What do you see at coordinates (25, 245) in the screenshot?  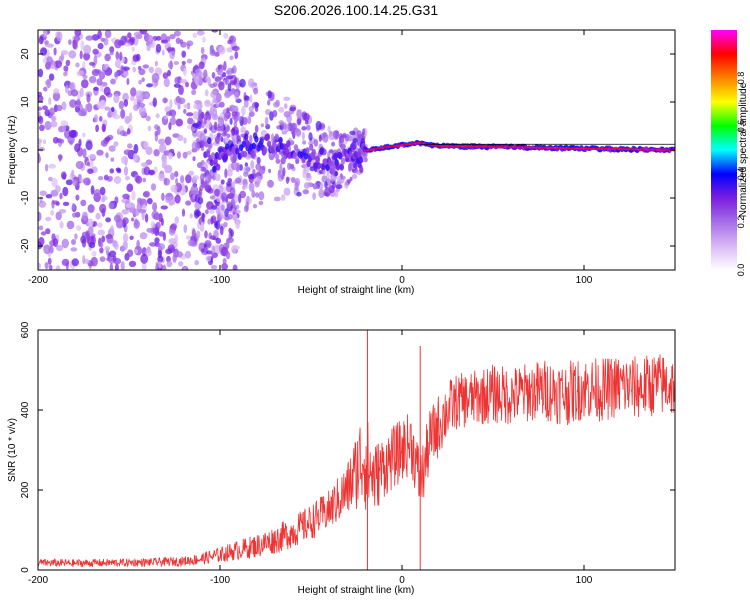 I see `y-tick-label: -20` at bounding box center [25, 245].